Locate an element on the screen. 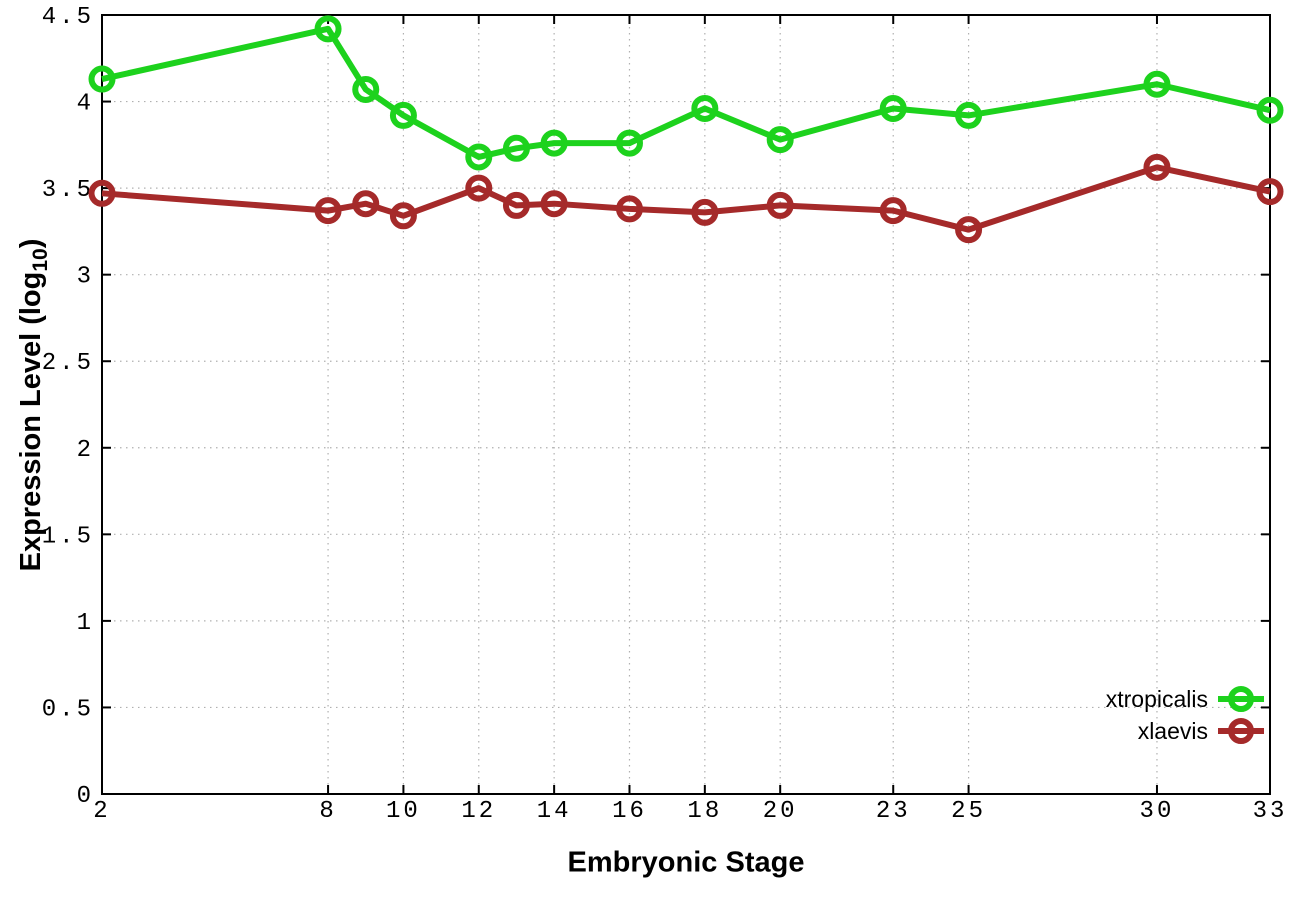 The image size is (1296, 907). legend-item-xtropicalis: xtropicalis is located at coordinates (1185, 699).